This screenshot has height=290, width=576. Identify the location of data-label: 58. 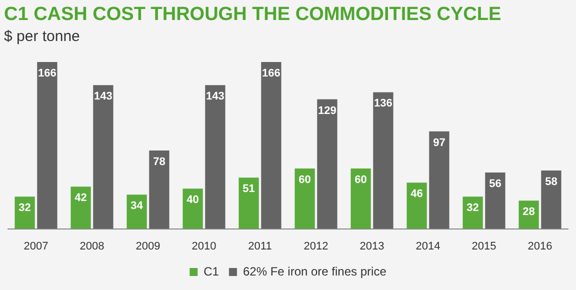
(551, 182).